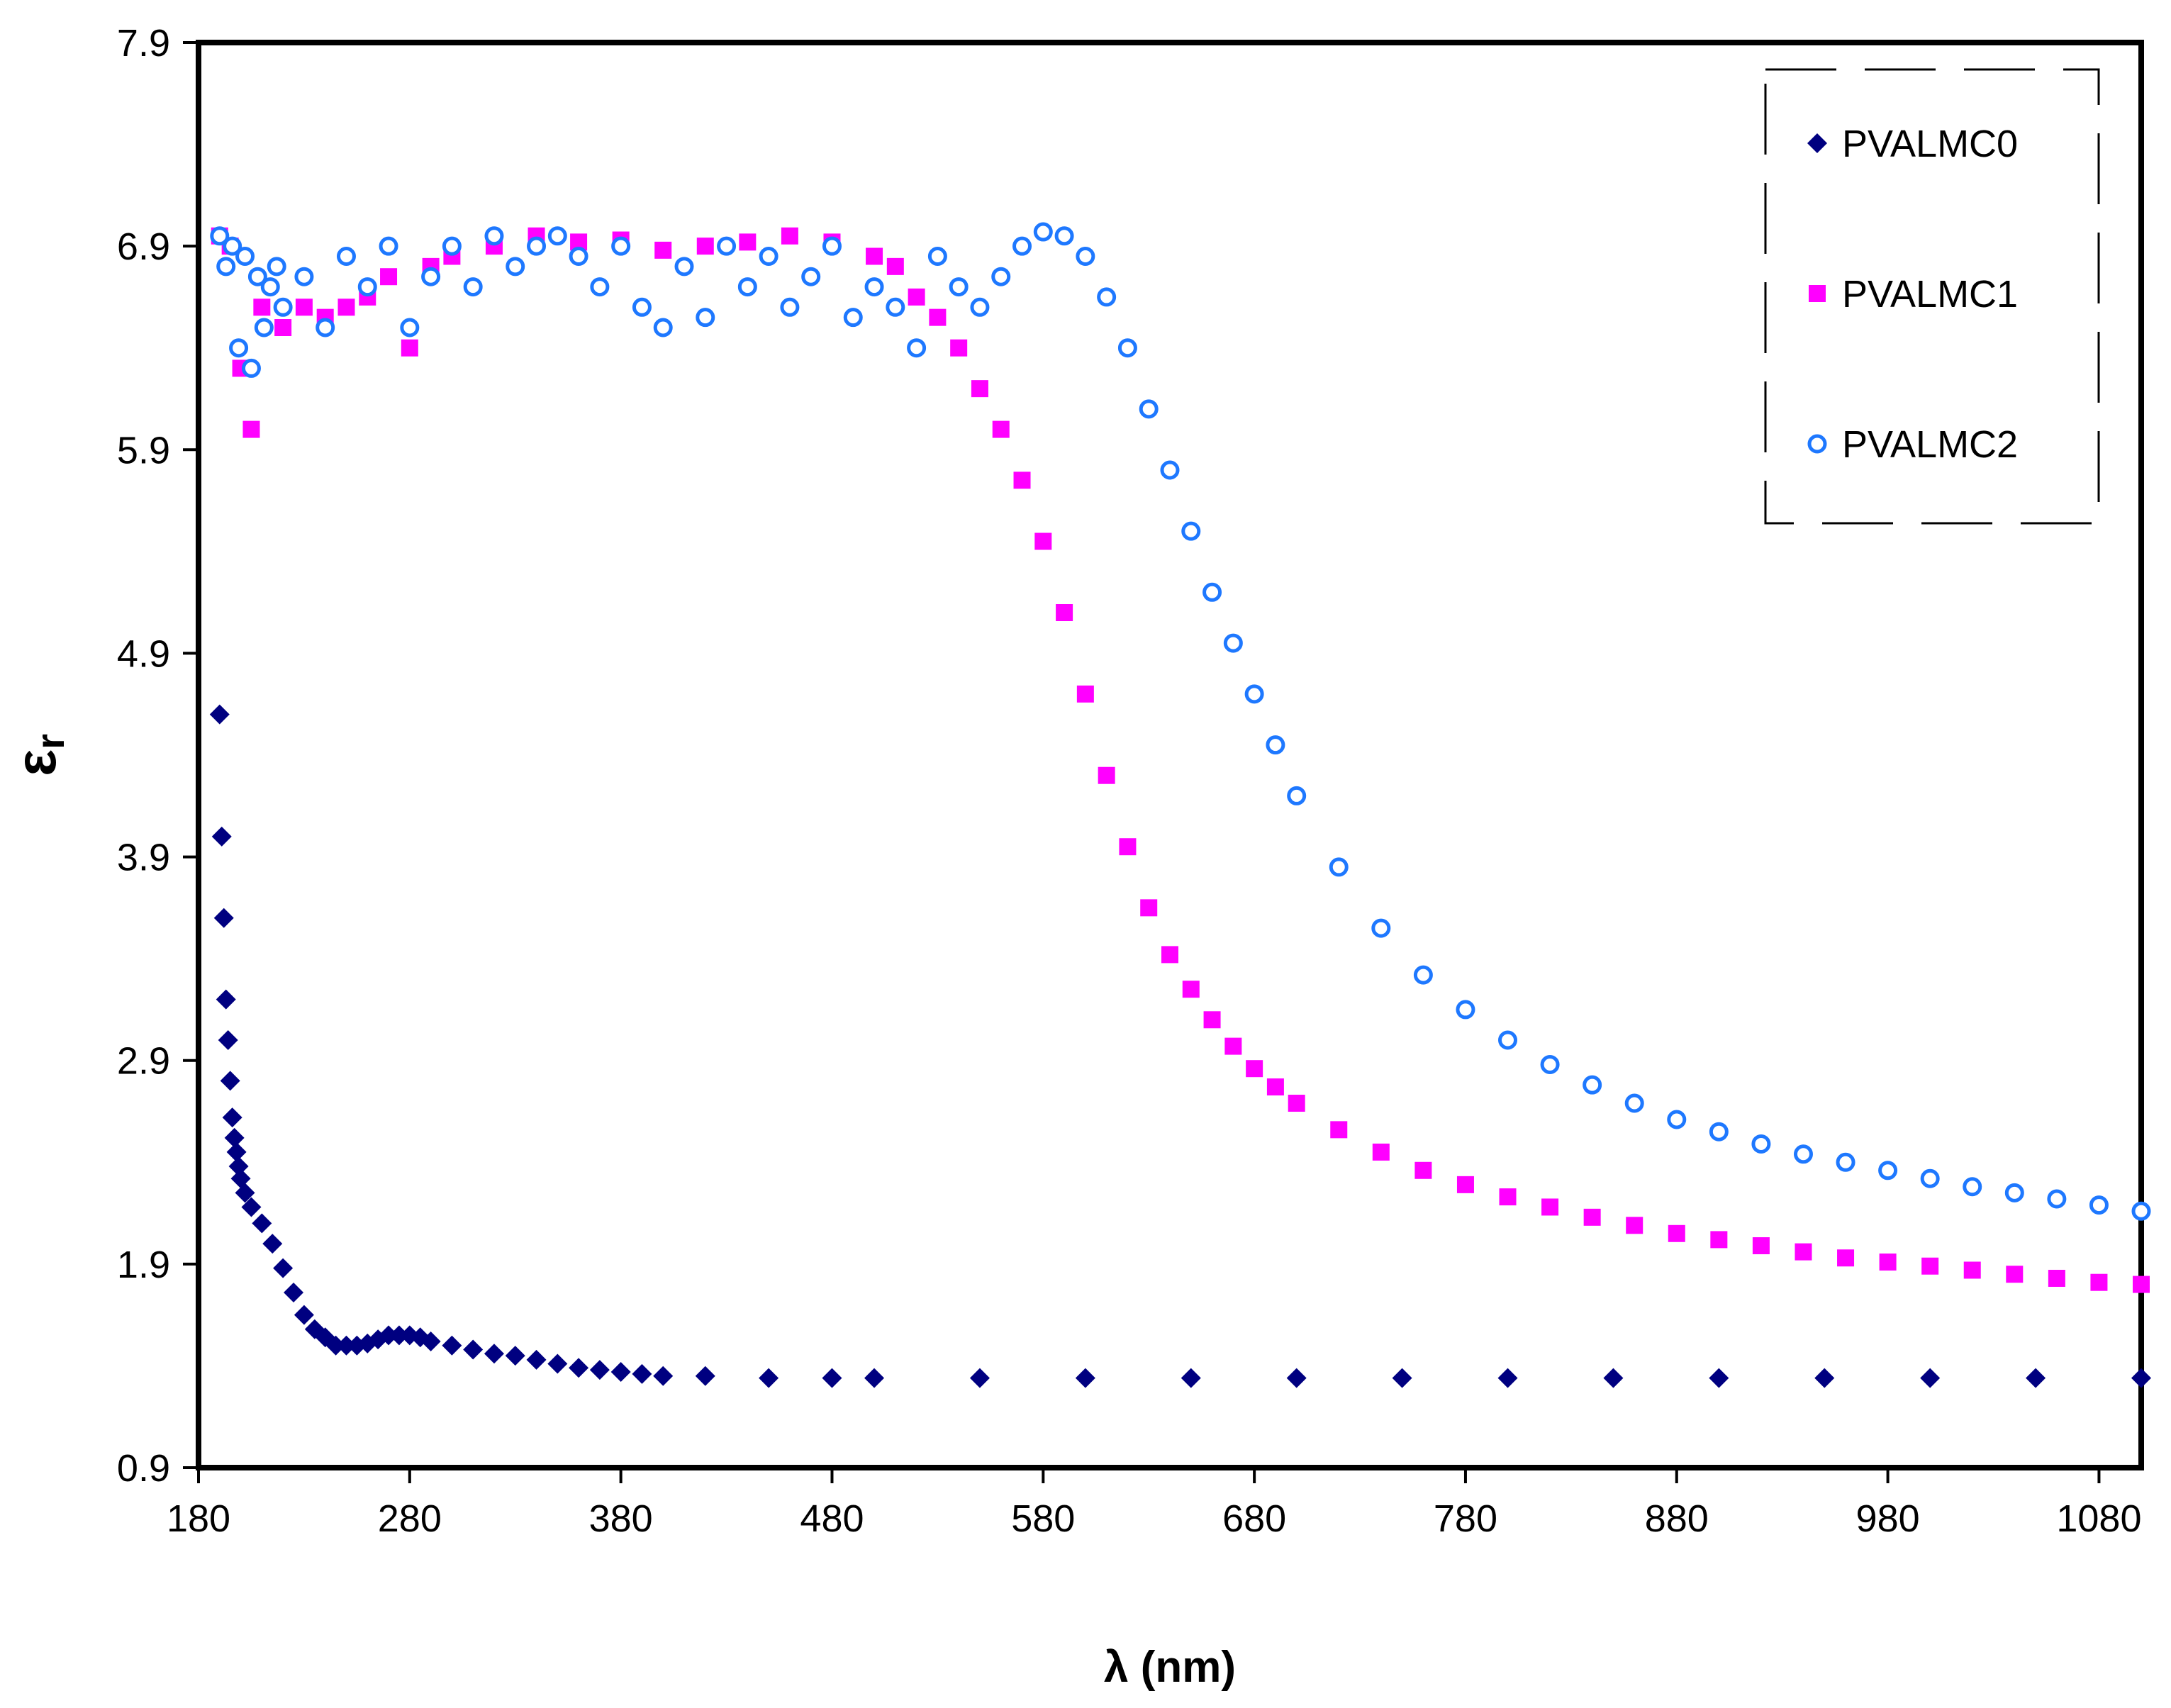 Image resolution: width=2171 pixels, height=1708 pixels. Describe the element at coordinates (410, 1519) in the screenshot. I see `x-tick-label: 280` at that location.